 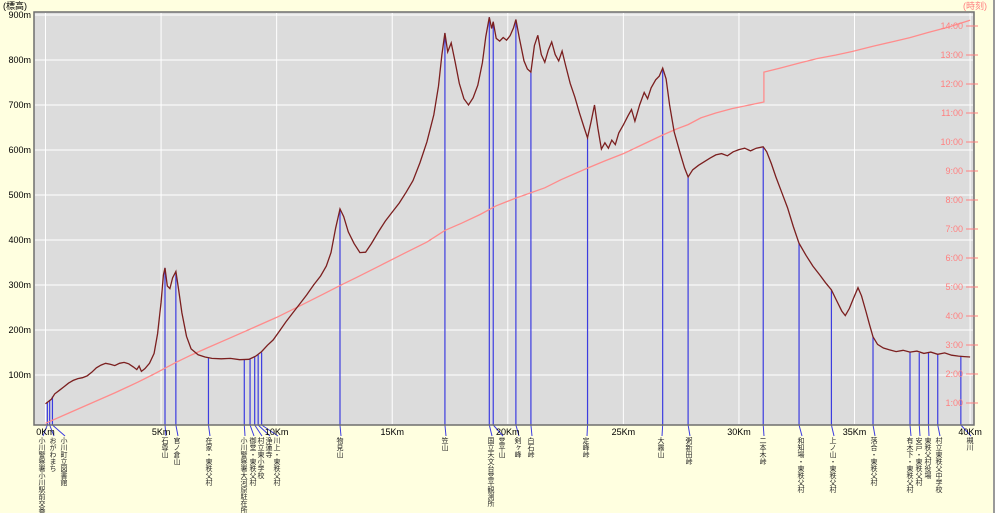 I want to click on time-axis-label: 13:00, so click(x=951, y=55).